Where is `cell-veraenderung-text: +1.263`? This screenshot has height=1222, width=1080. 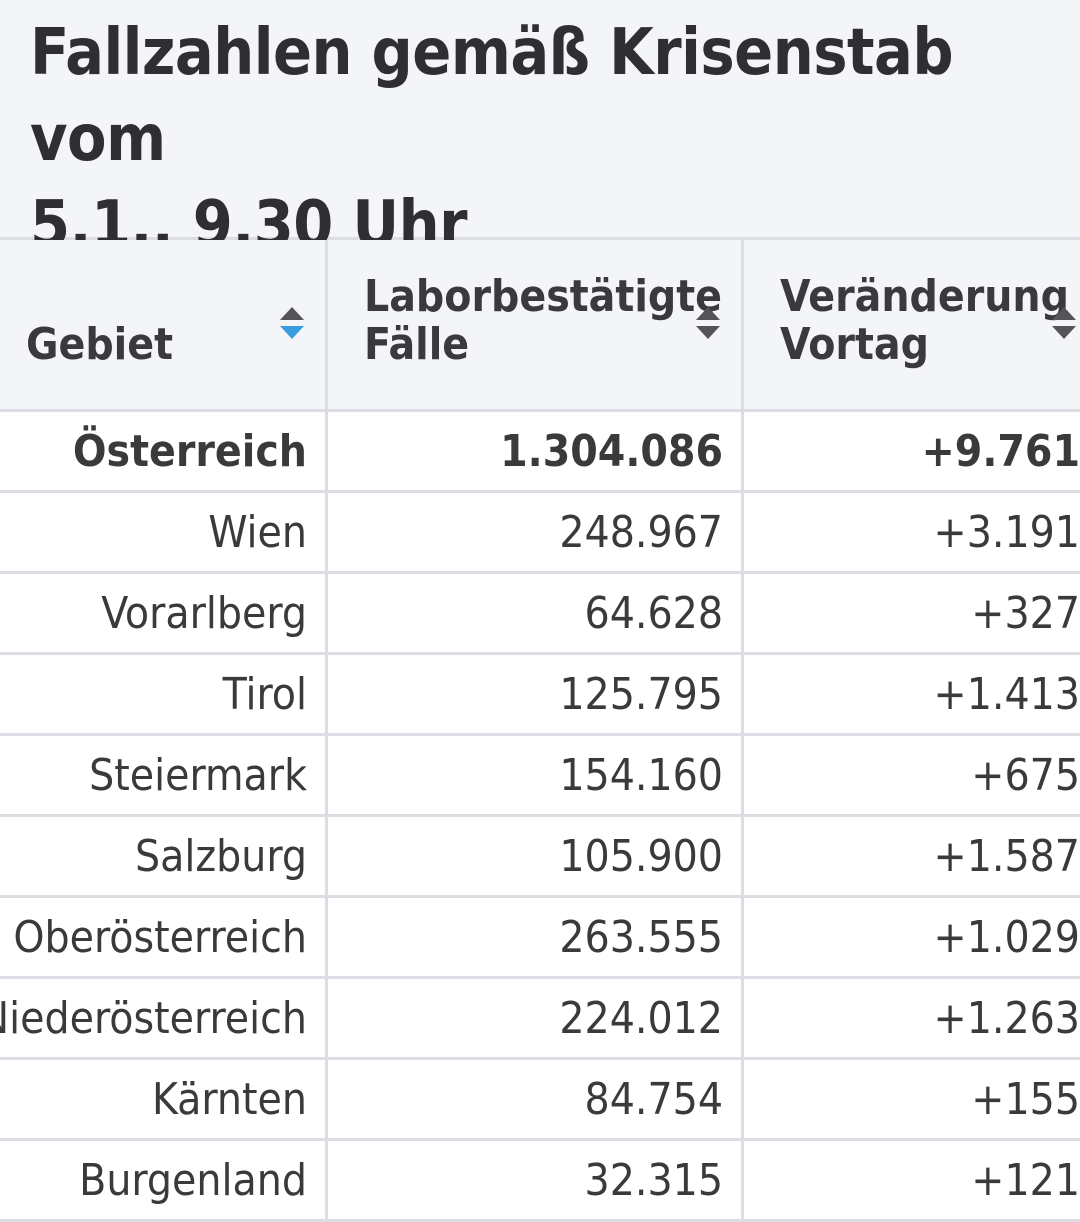 cell-veraenderung-text: +1.263 is located at coordinates (1006, 1018).